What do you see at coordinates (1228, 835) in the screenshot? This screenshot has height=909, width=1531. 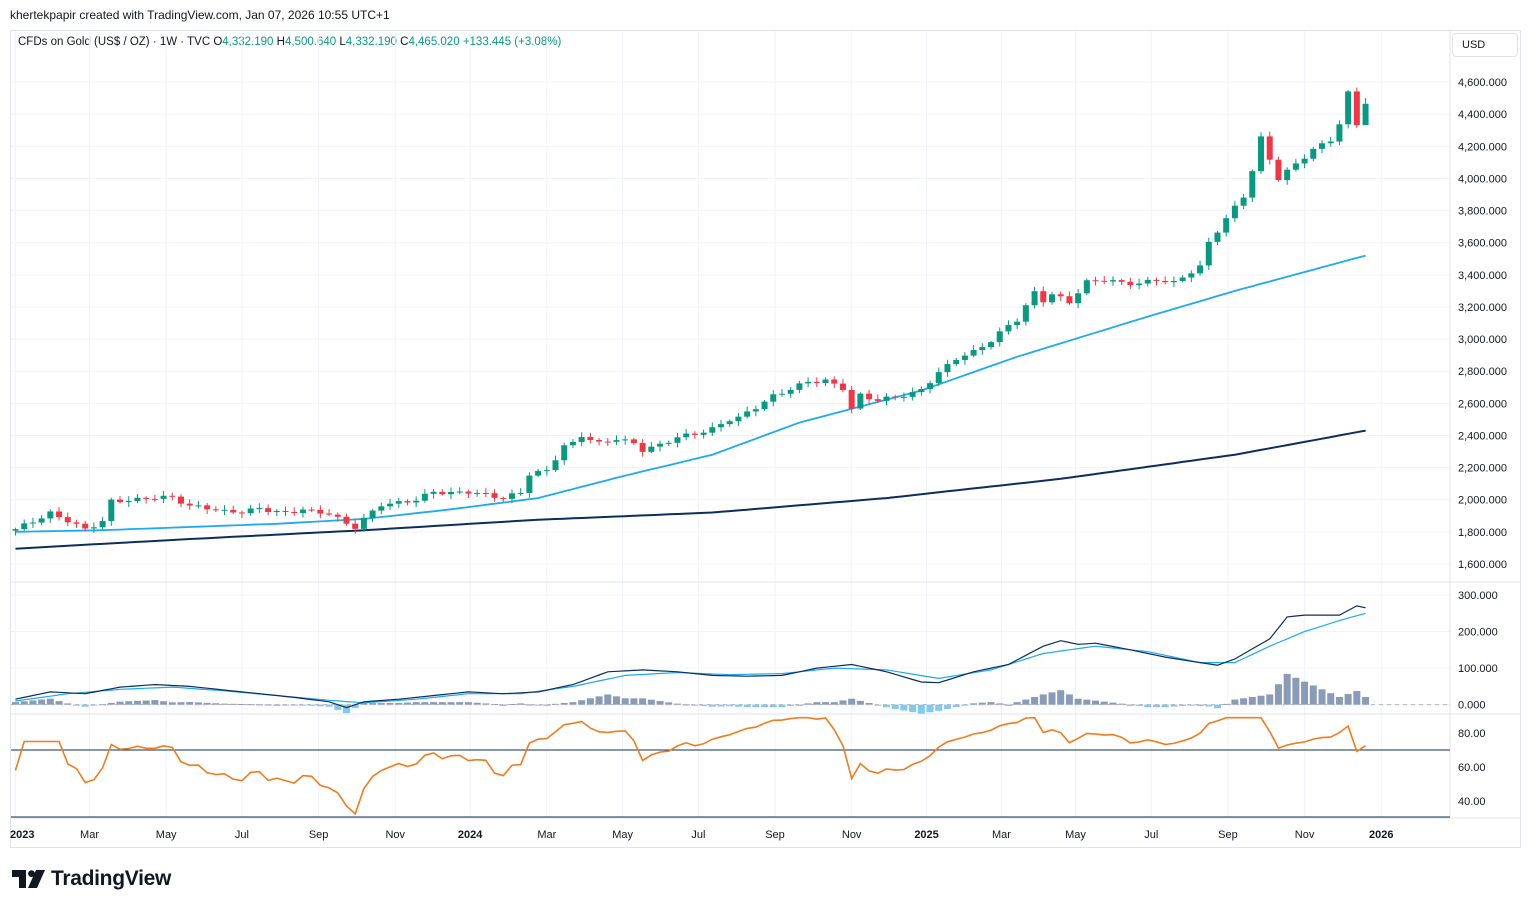 I see `time-tick-label: Sep` at bounding box center [1228, 835].